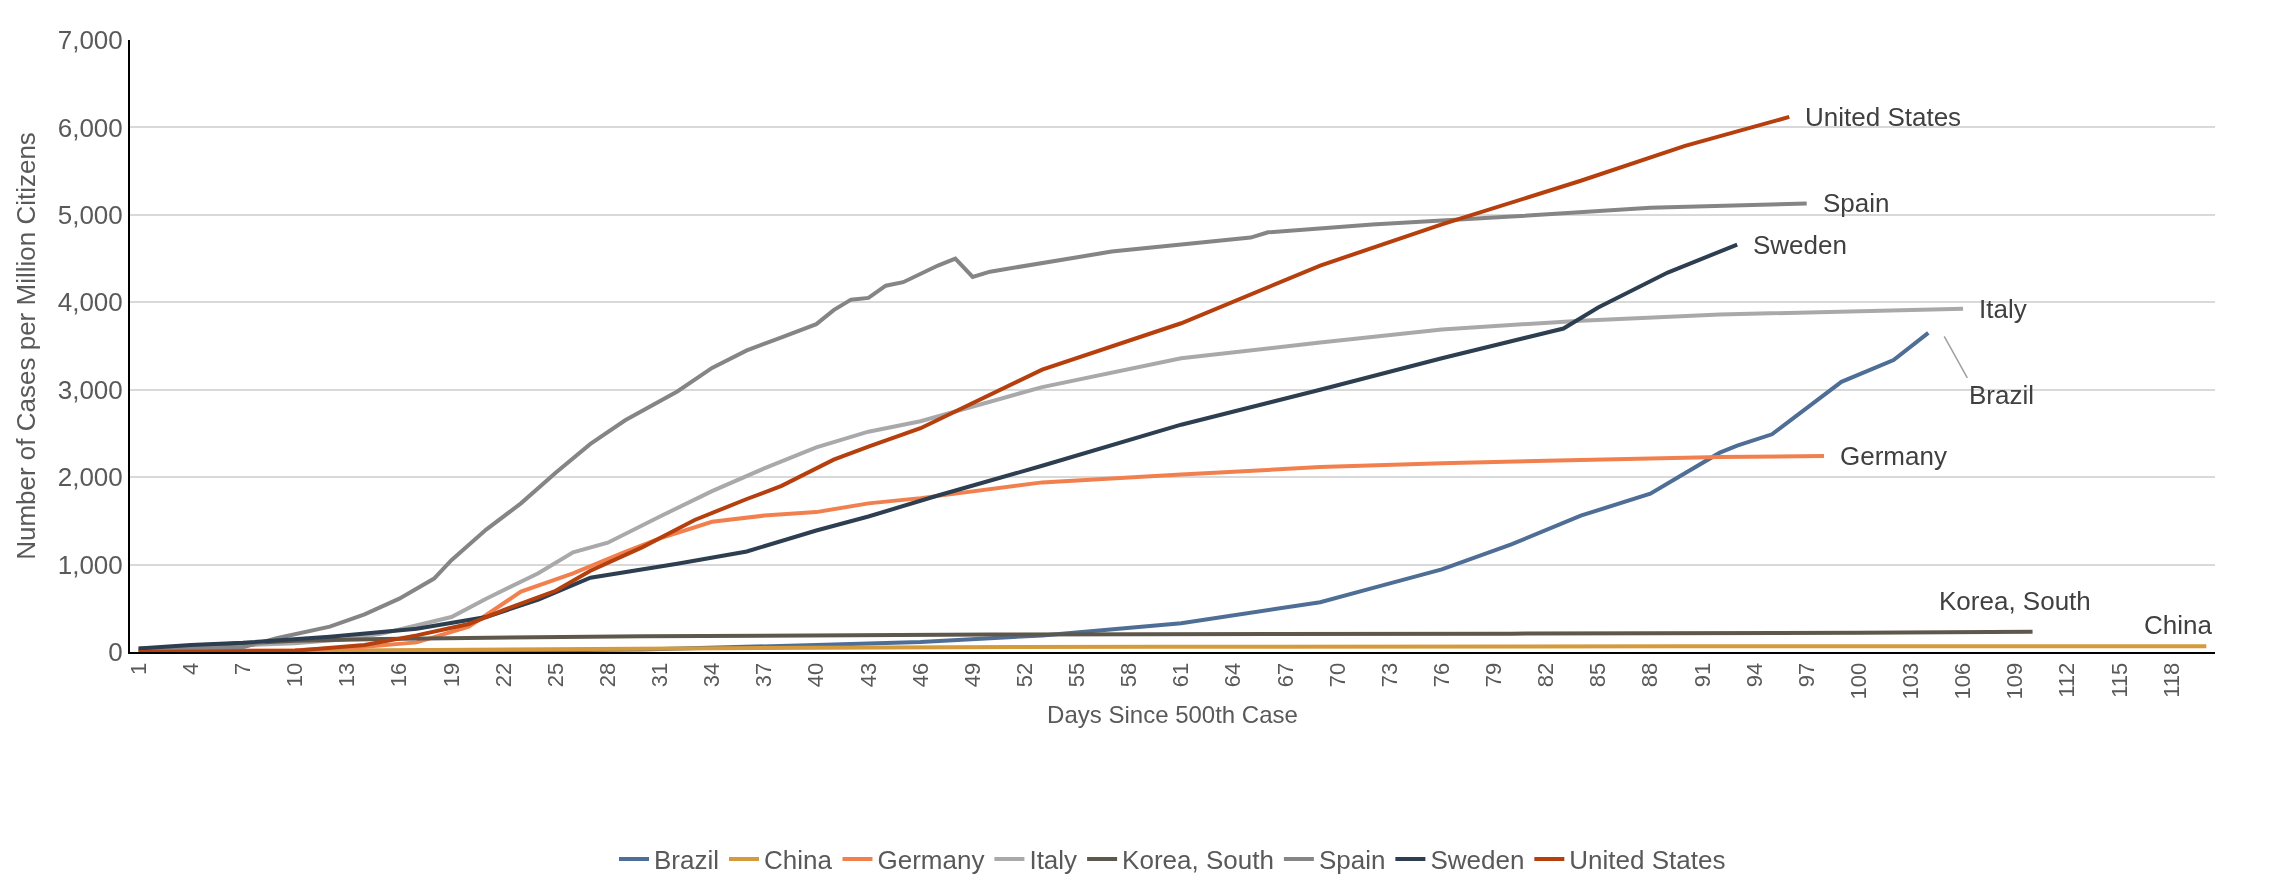  Describe the element at coordinates (1285, 675) in the screenshot. I see `x-tick-label: 67` at that location.